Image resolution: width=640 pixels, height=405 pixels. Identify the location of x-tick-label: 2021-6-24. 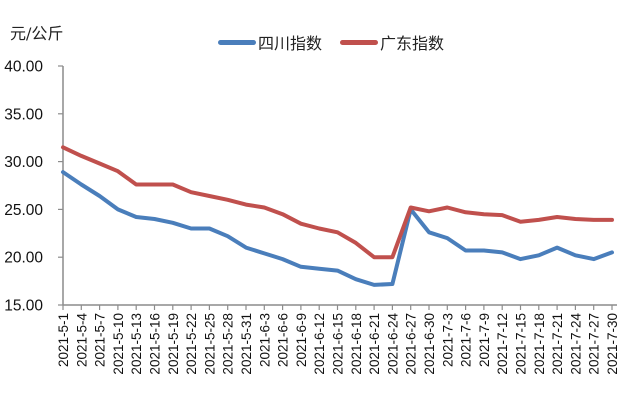
(392, 344).